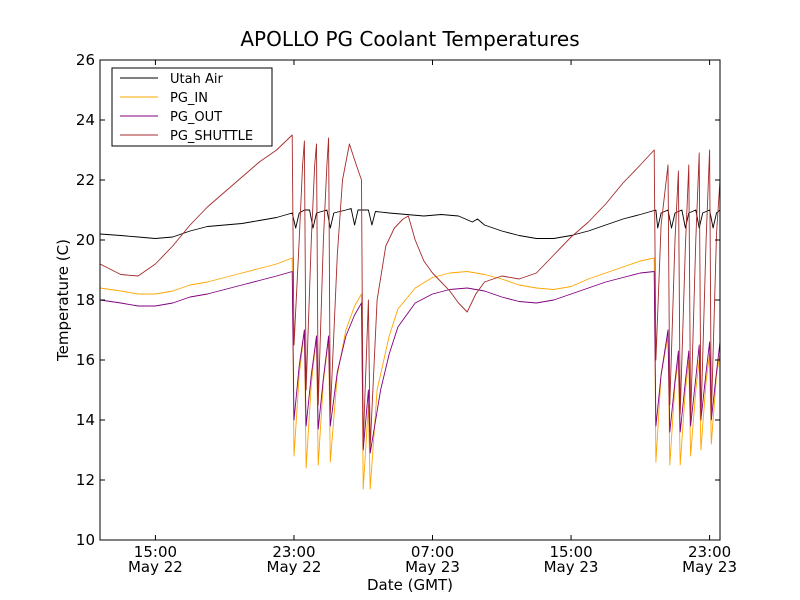  What do you see at coordinates (211, 136) in the screenshot?
I see `legend-label: PG_SHUTTLE` at bounding box center [211, 136].